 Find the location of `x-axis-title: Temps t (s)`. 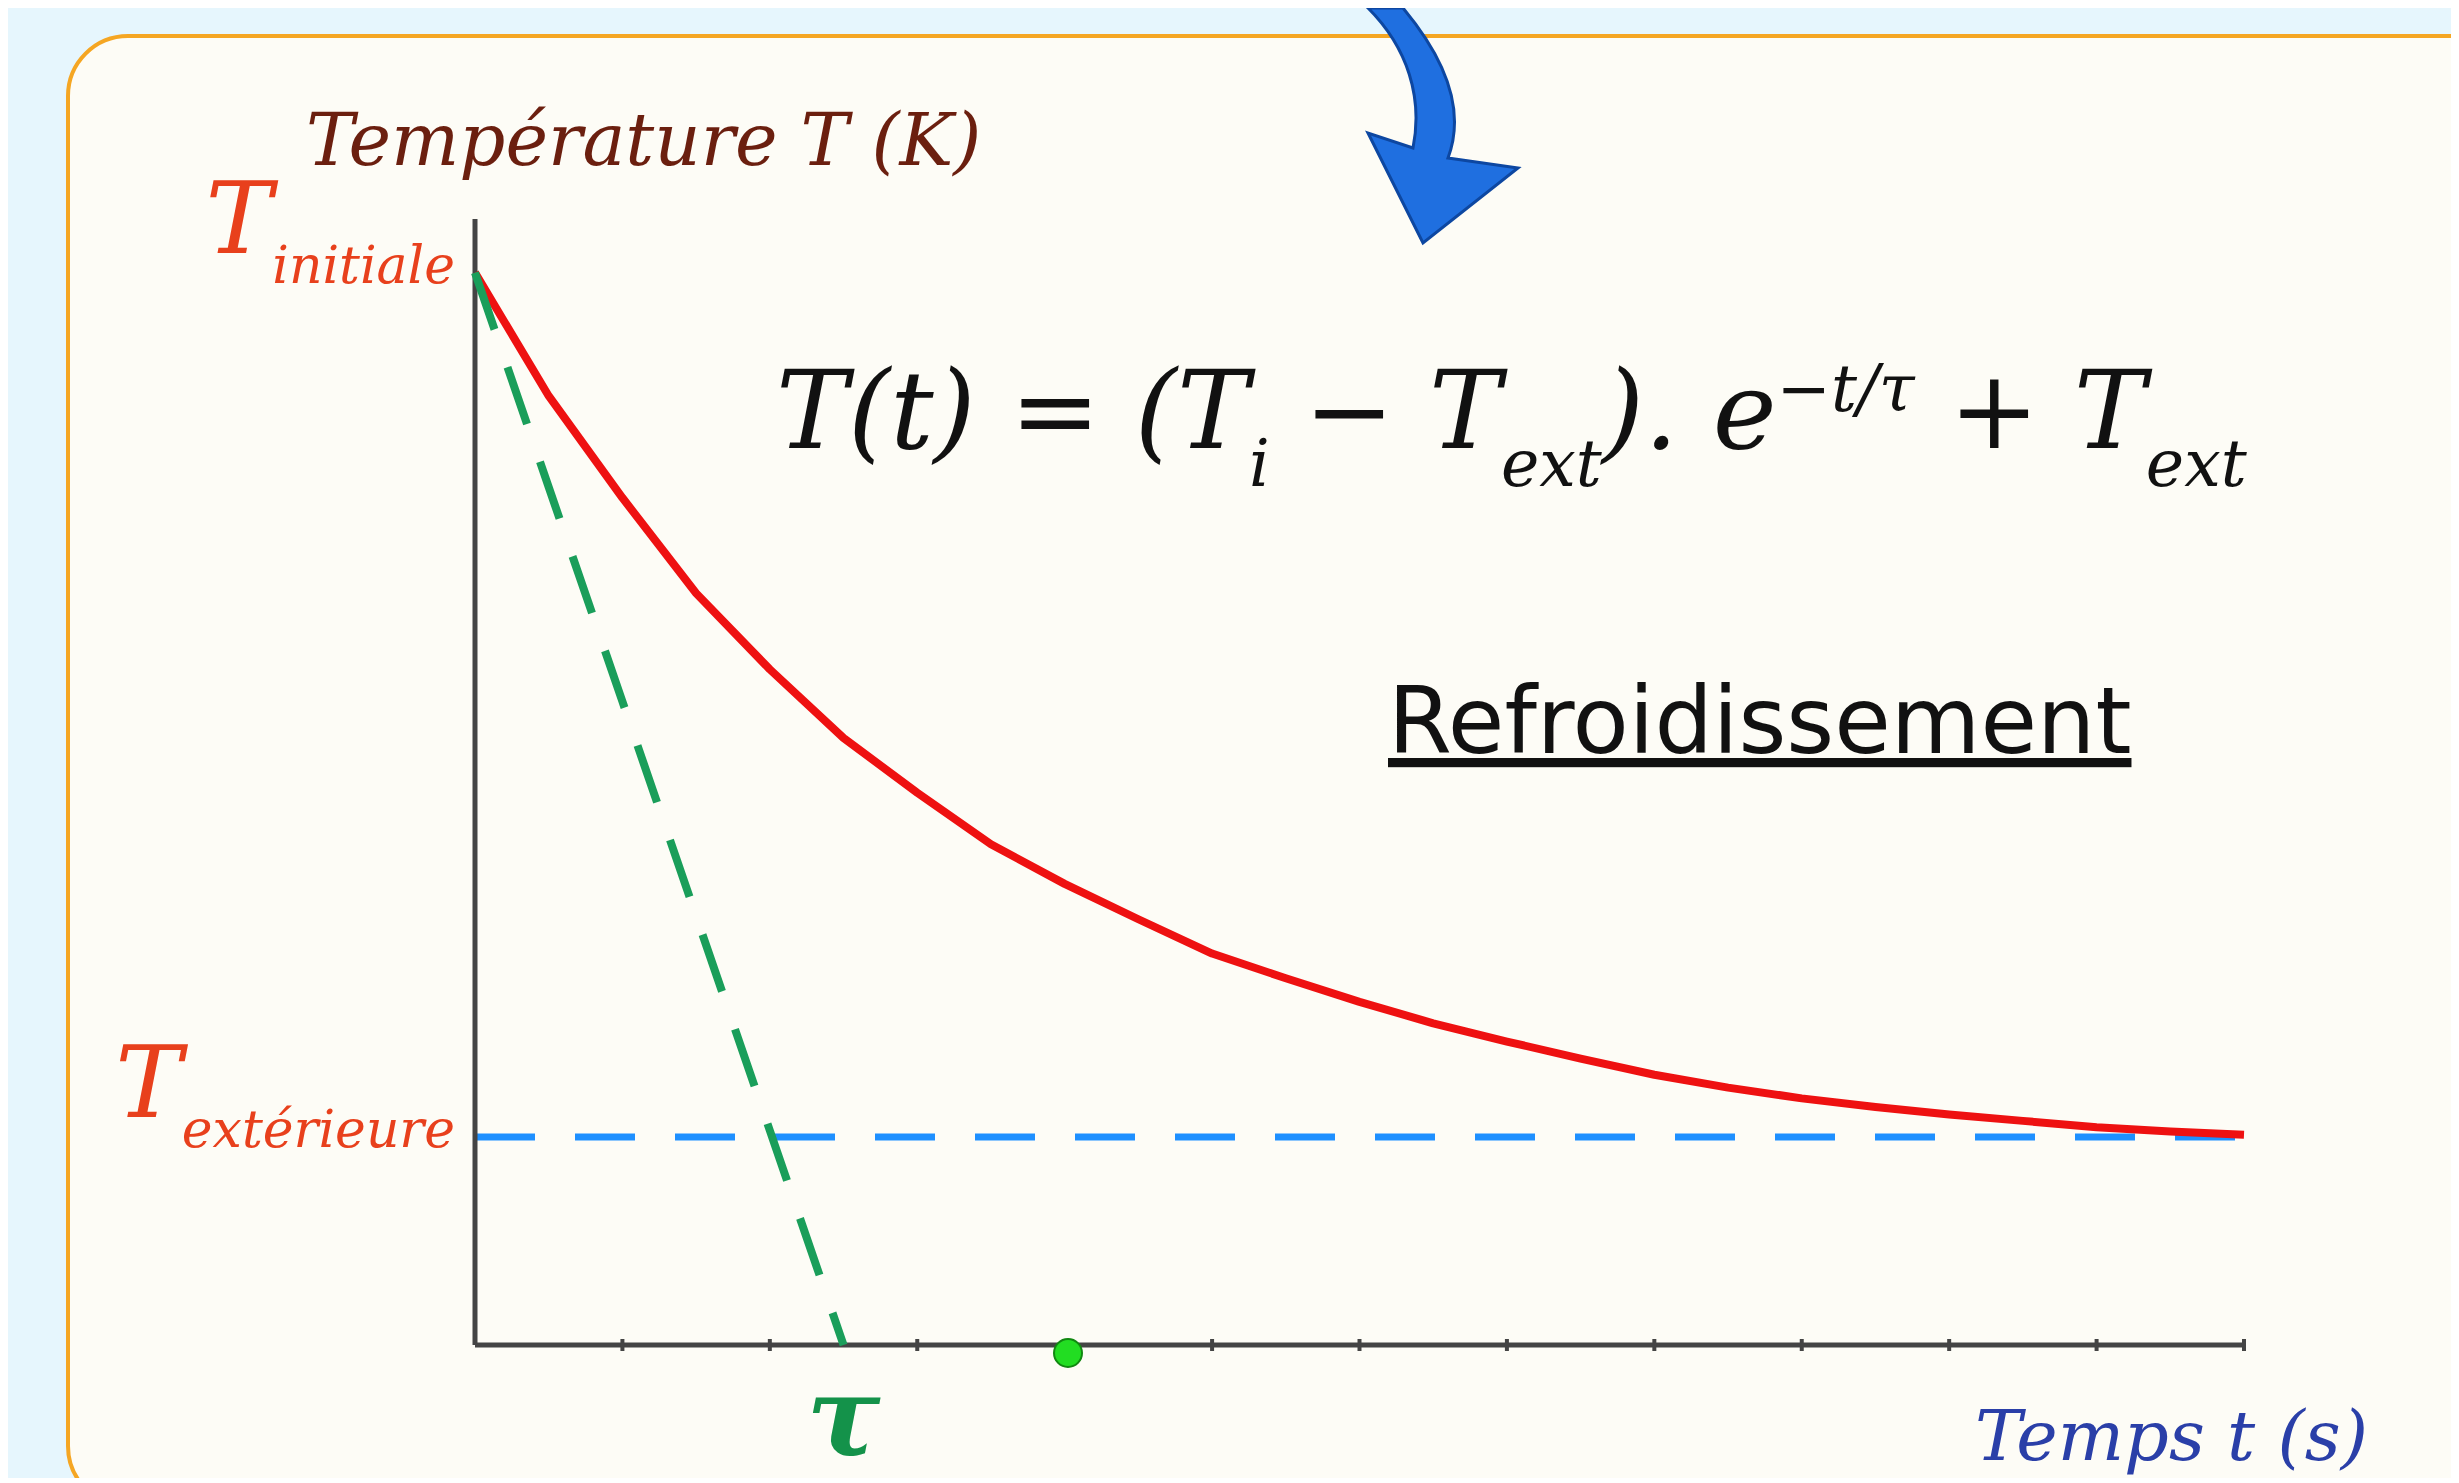

x-axis-title: Temps t (s) is located at coordinates (2171, 1436).